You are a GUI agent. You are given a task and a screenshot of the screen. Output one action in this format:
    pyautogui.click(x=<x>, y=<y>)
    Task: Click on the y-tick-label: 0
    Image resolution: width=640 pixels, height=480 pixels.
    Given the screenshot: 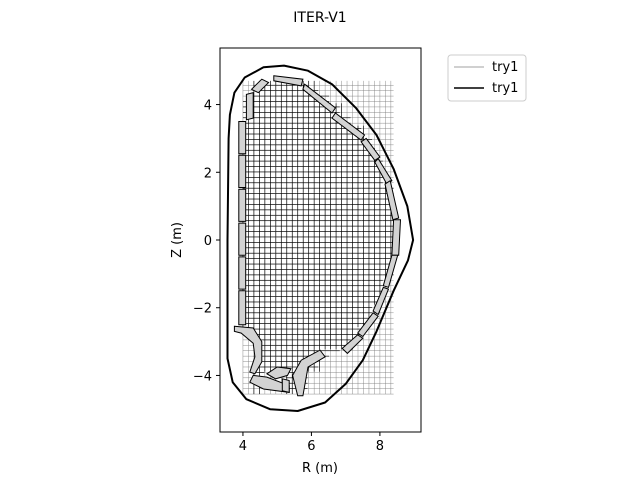 What is the action you would take?
    pyautogui.click(x=208, y=241)
    